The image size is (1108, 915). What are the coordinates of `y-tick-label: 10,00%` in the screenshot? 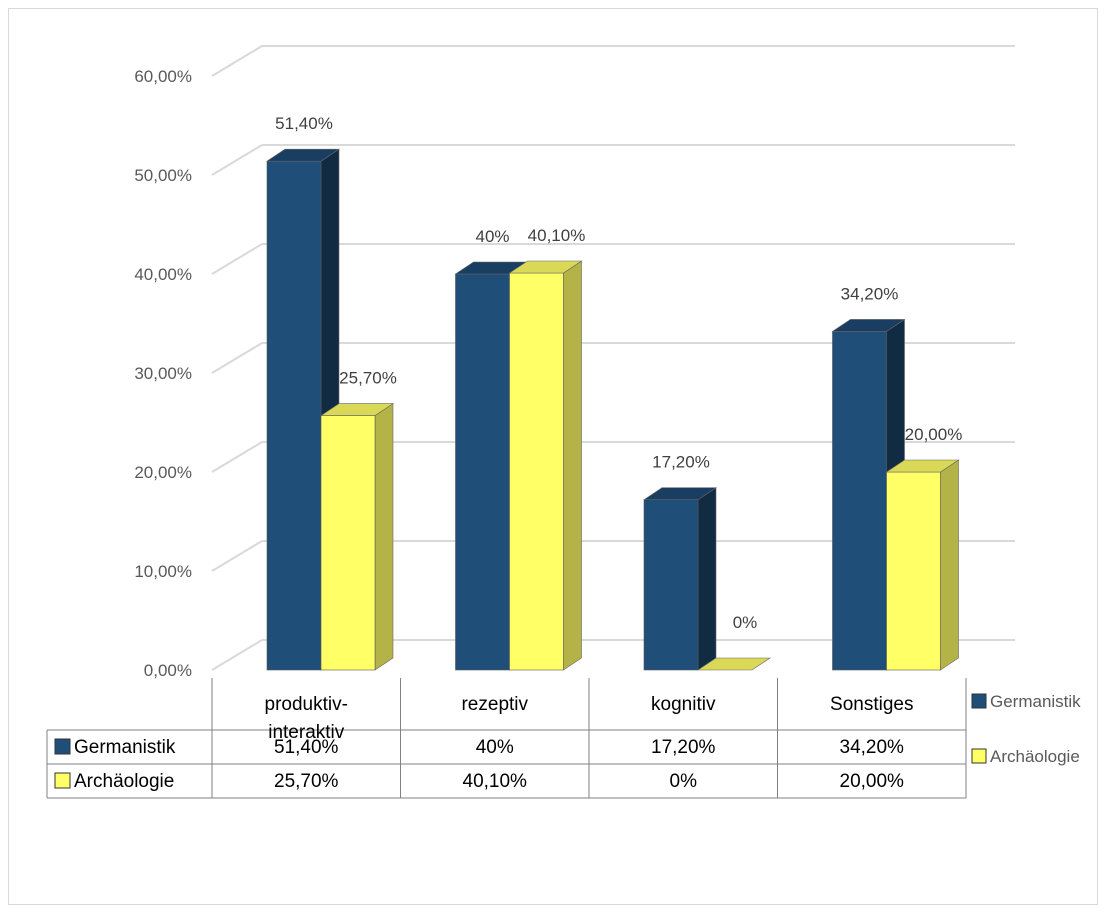 It's located at (163, 571).